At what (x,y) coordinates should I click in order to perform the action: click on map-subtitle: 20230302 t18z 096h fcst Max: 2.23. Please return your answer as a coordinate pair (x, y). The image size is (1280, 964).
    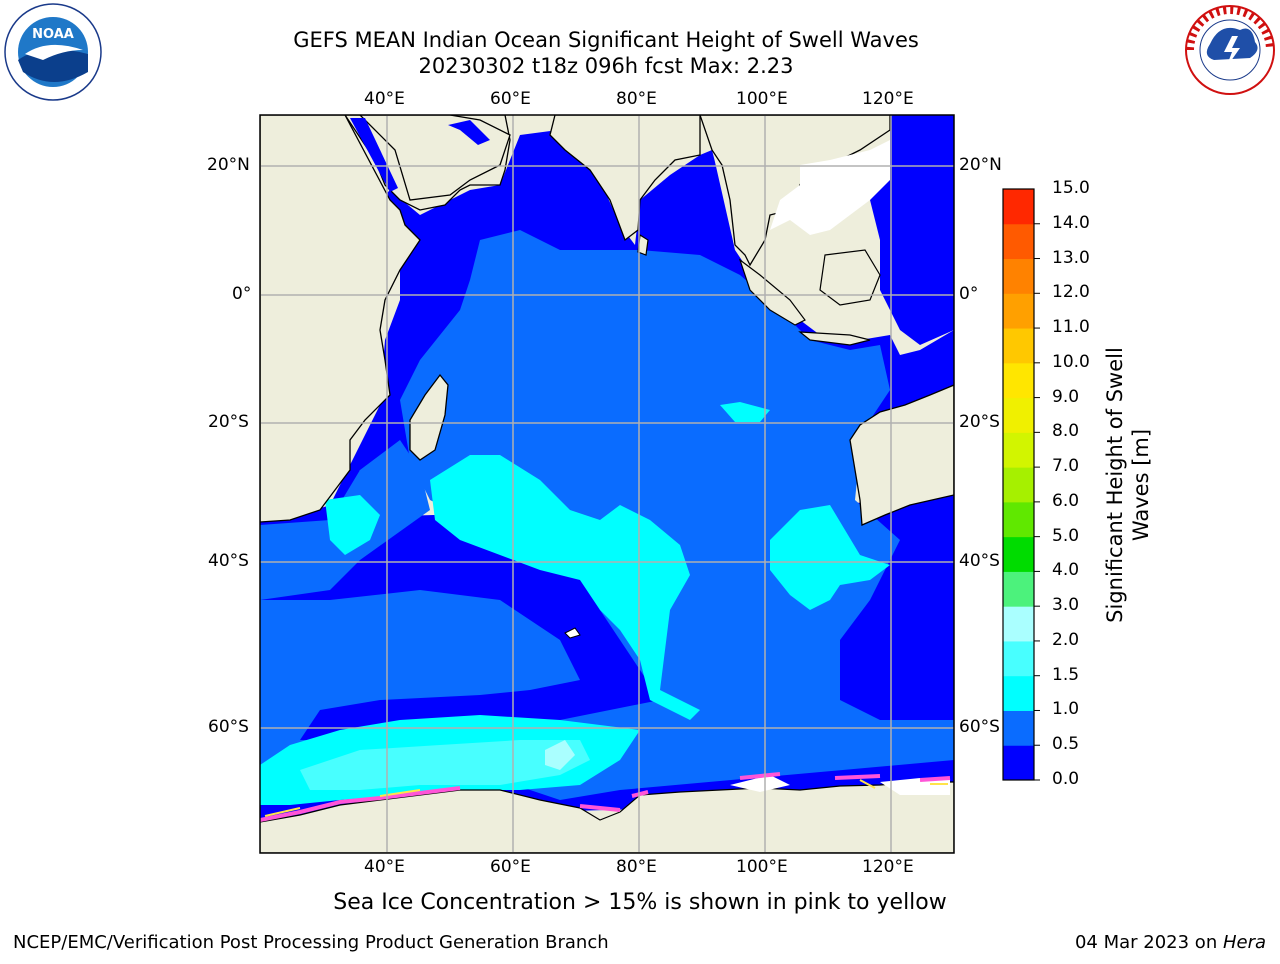
    Looking at the image, I should click on (606, 66).